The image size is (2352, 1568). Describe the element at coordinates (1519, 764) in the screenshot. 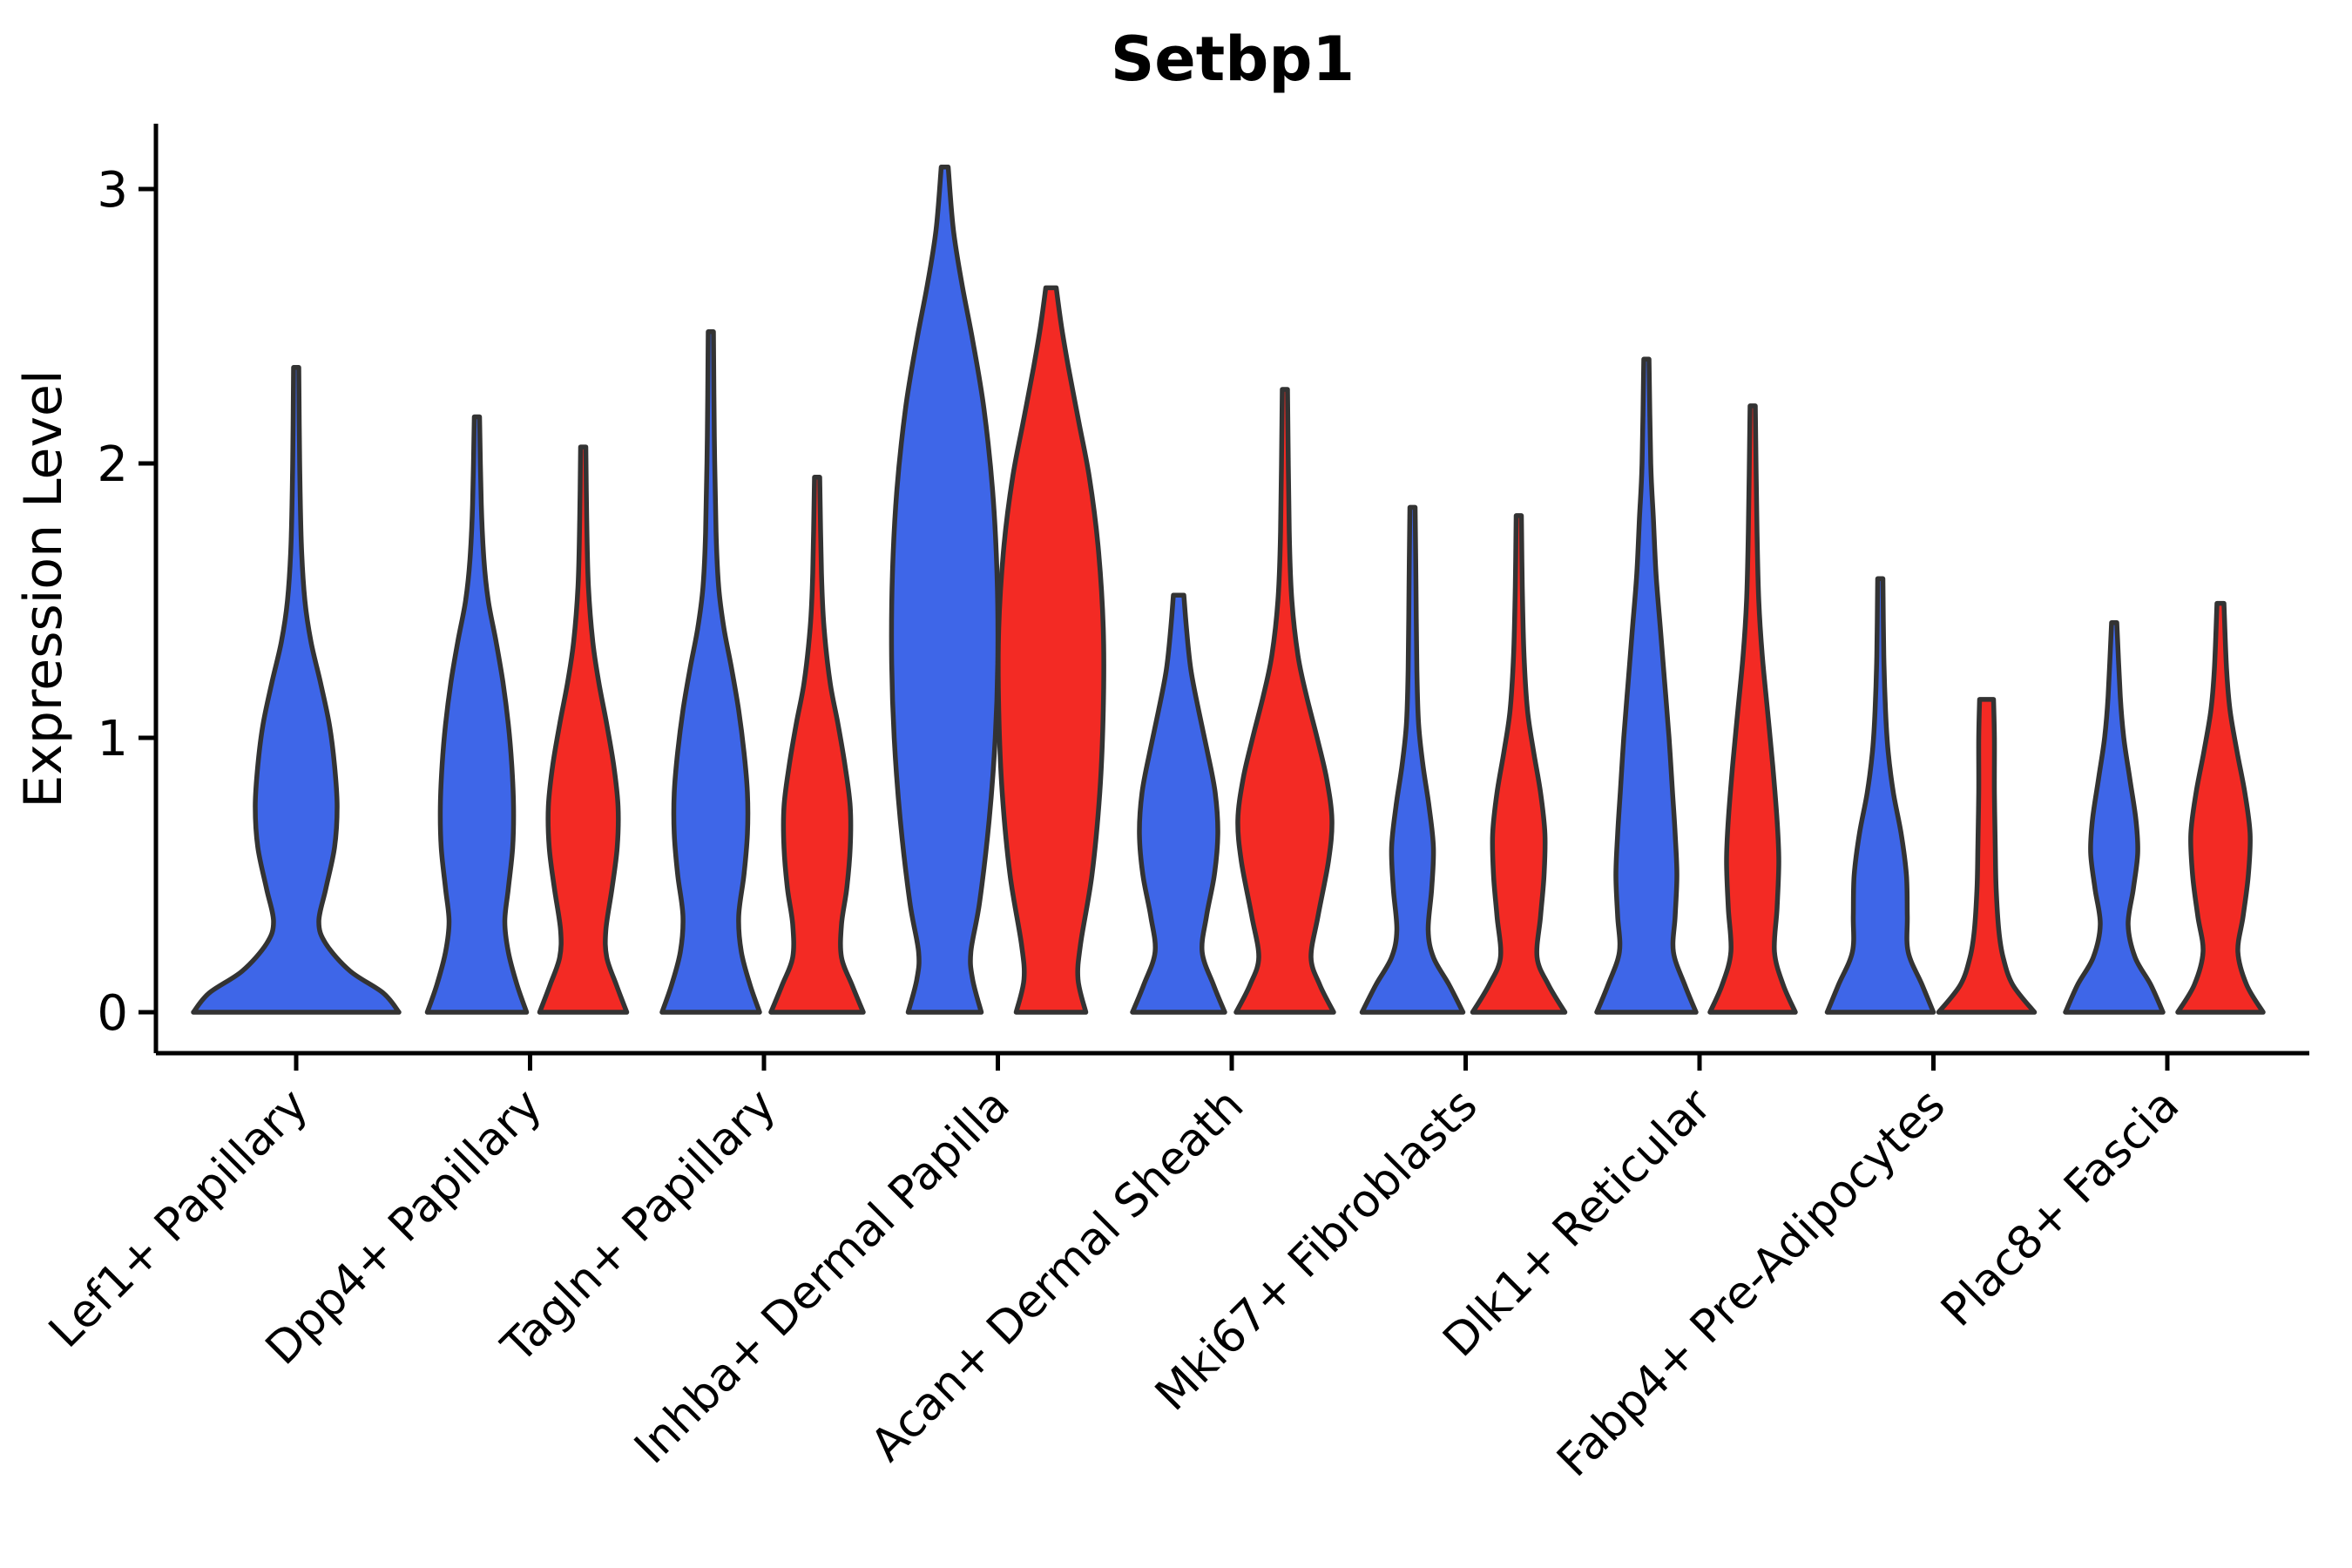

I see `violin-5-red` at that location.